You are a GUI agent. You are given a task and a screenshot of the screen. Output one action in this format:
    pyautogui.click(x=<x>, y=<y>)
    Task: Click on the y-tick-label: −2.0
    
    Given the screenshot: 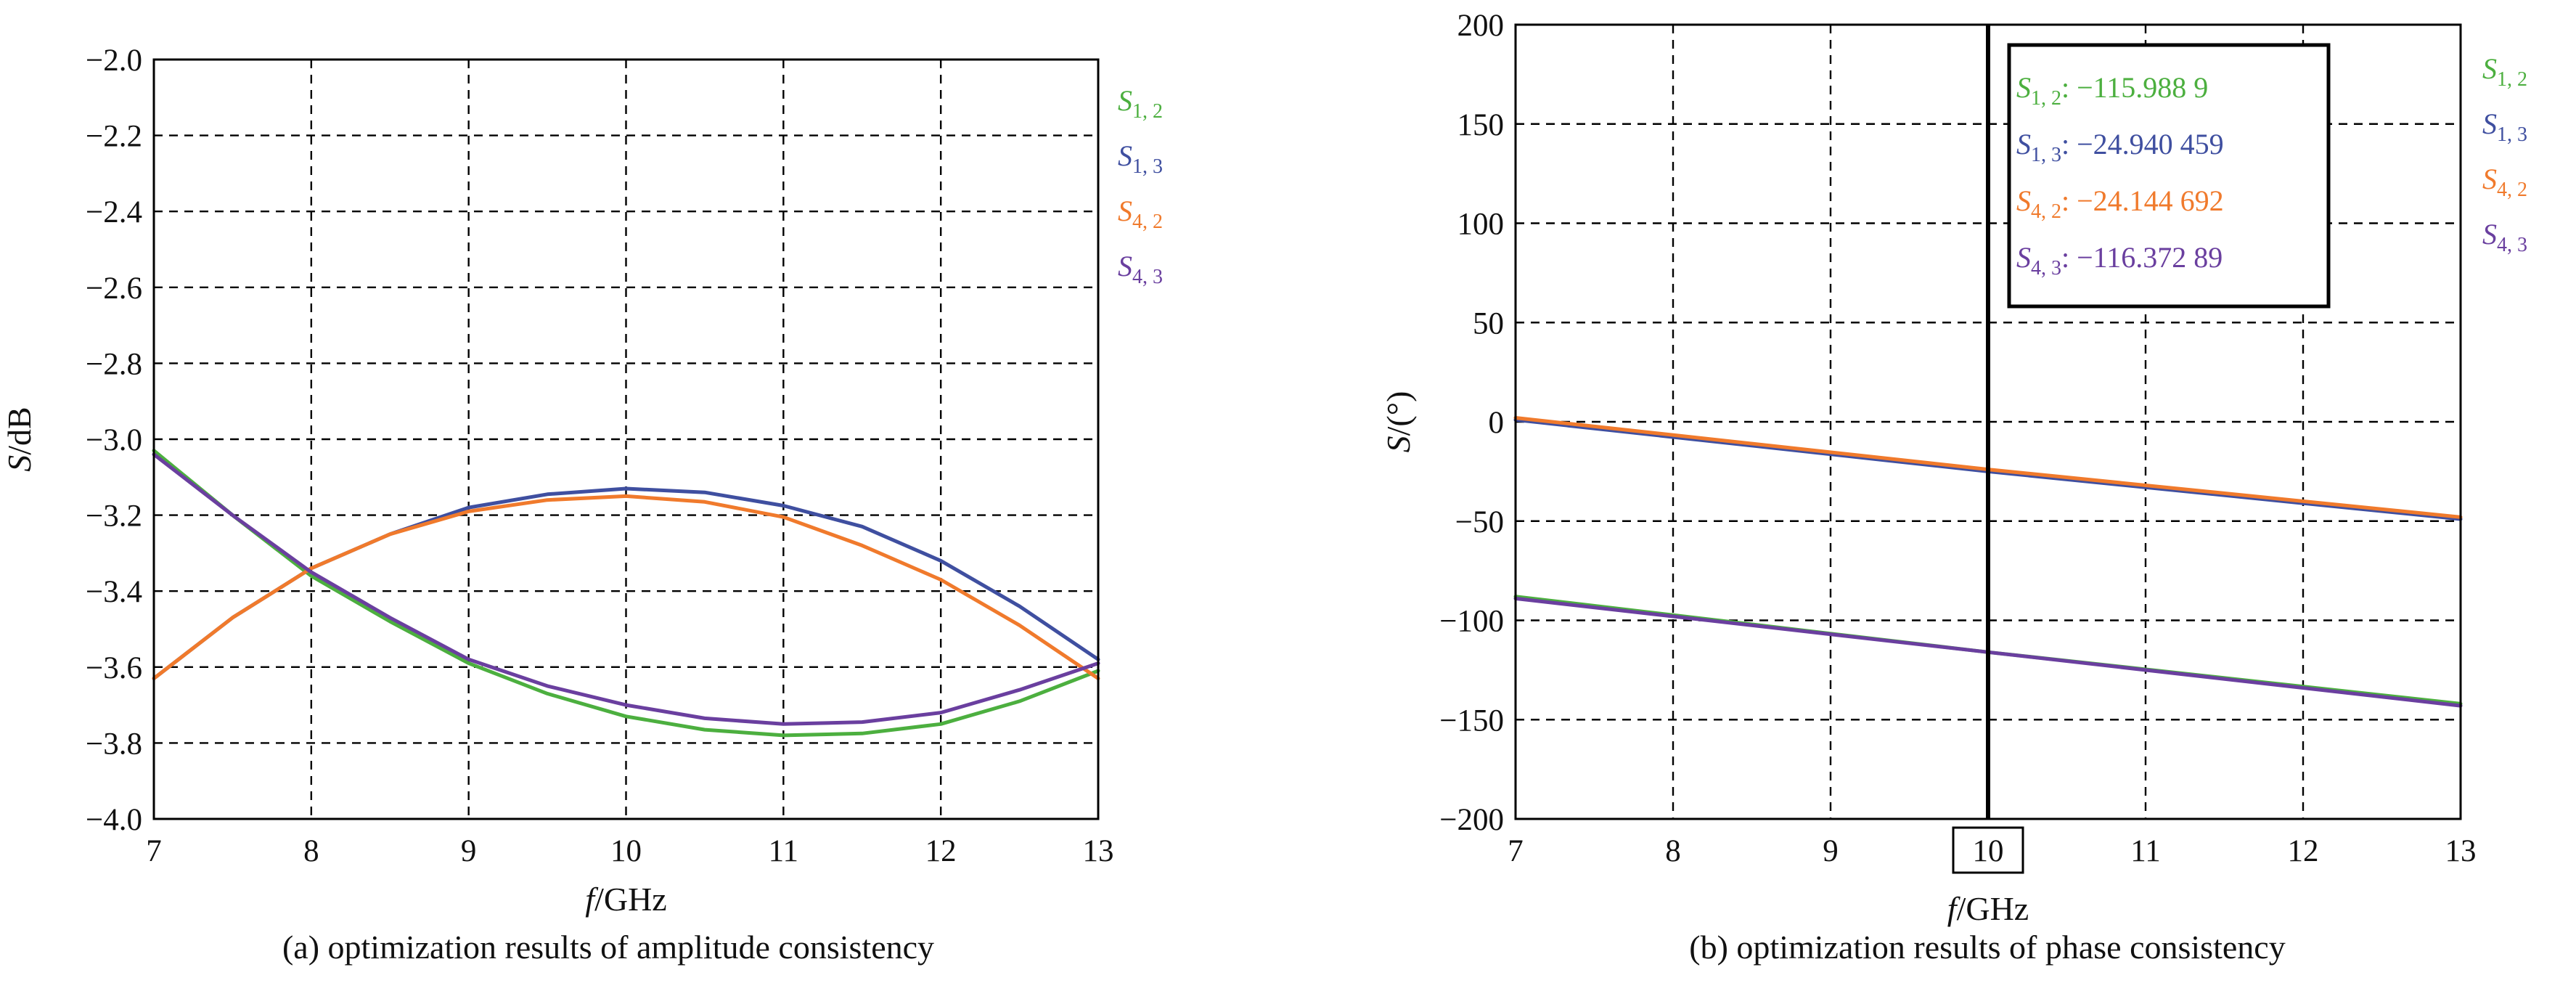 What is the action you would take?
    pyautogui.click(x=114, y=61)
    